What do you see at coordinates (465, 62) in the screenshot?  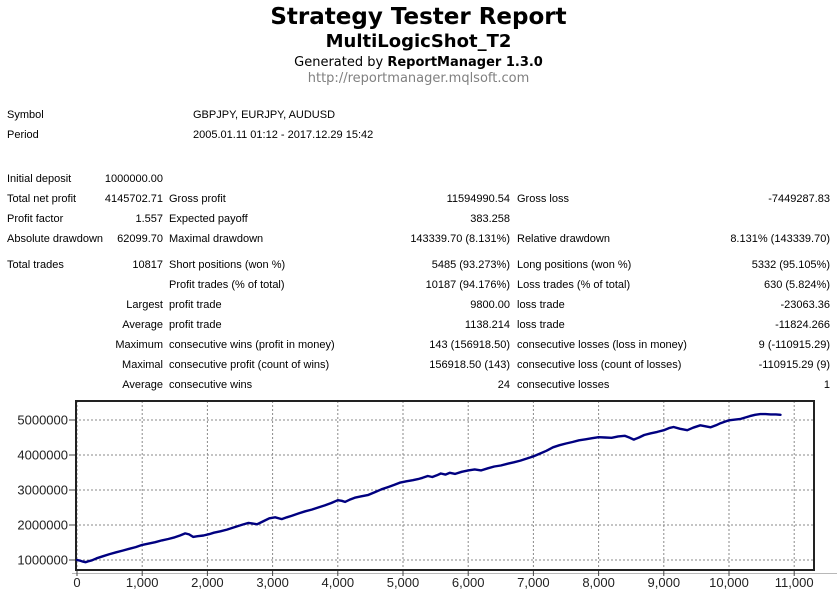 I see `generator-name: ReportManager 1.3.0` at bounding box center [465, 62].